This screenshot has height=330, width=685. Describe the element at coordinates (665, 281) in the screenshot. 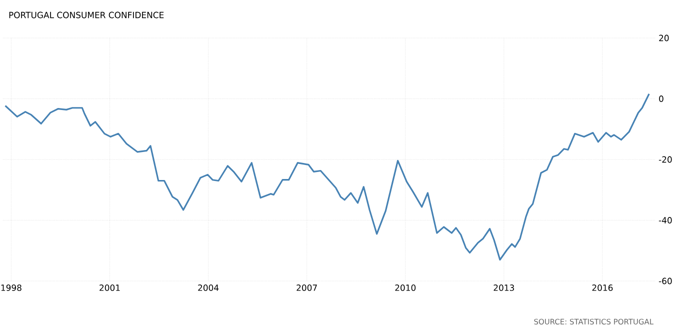

I see `y-tick-label: -60` at that location.